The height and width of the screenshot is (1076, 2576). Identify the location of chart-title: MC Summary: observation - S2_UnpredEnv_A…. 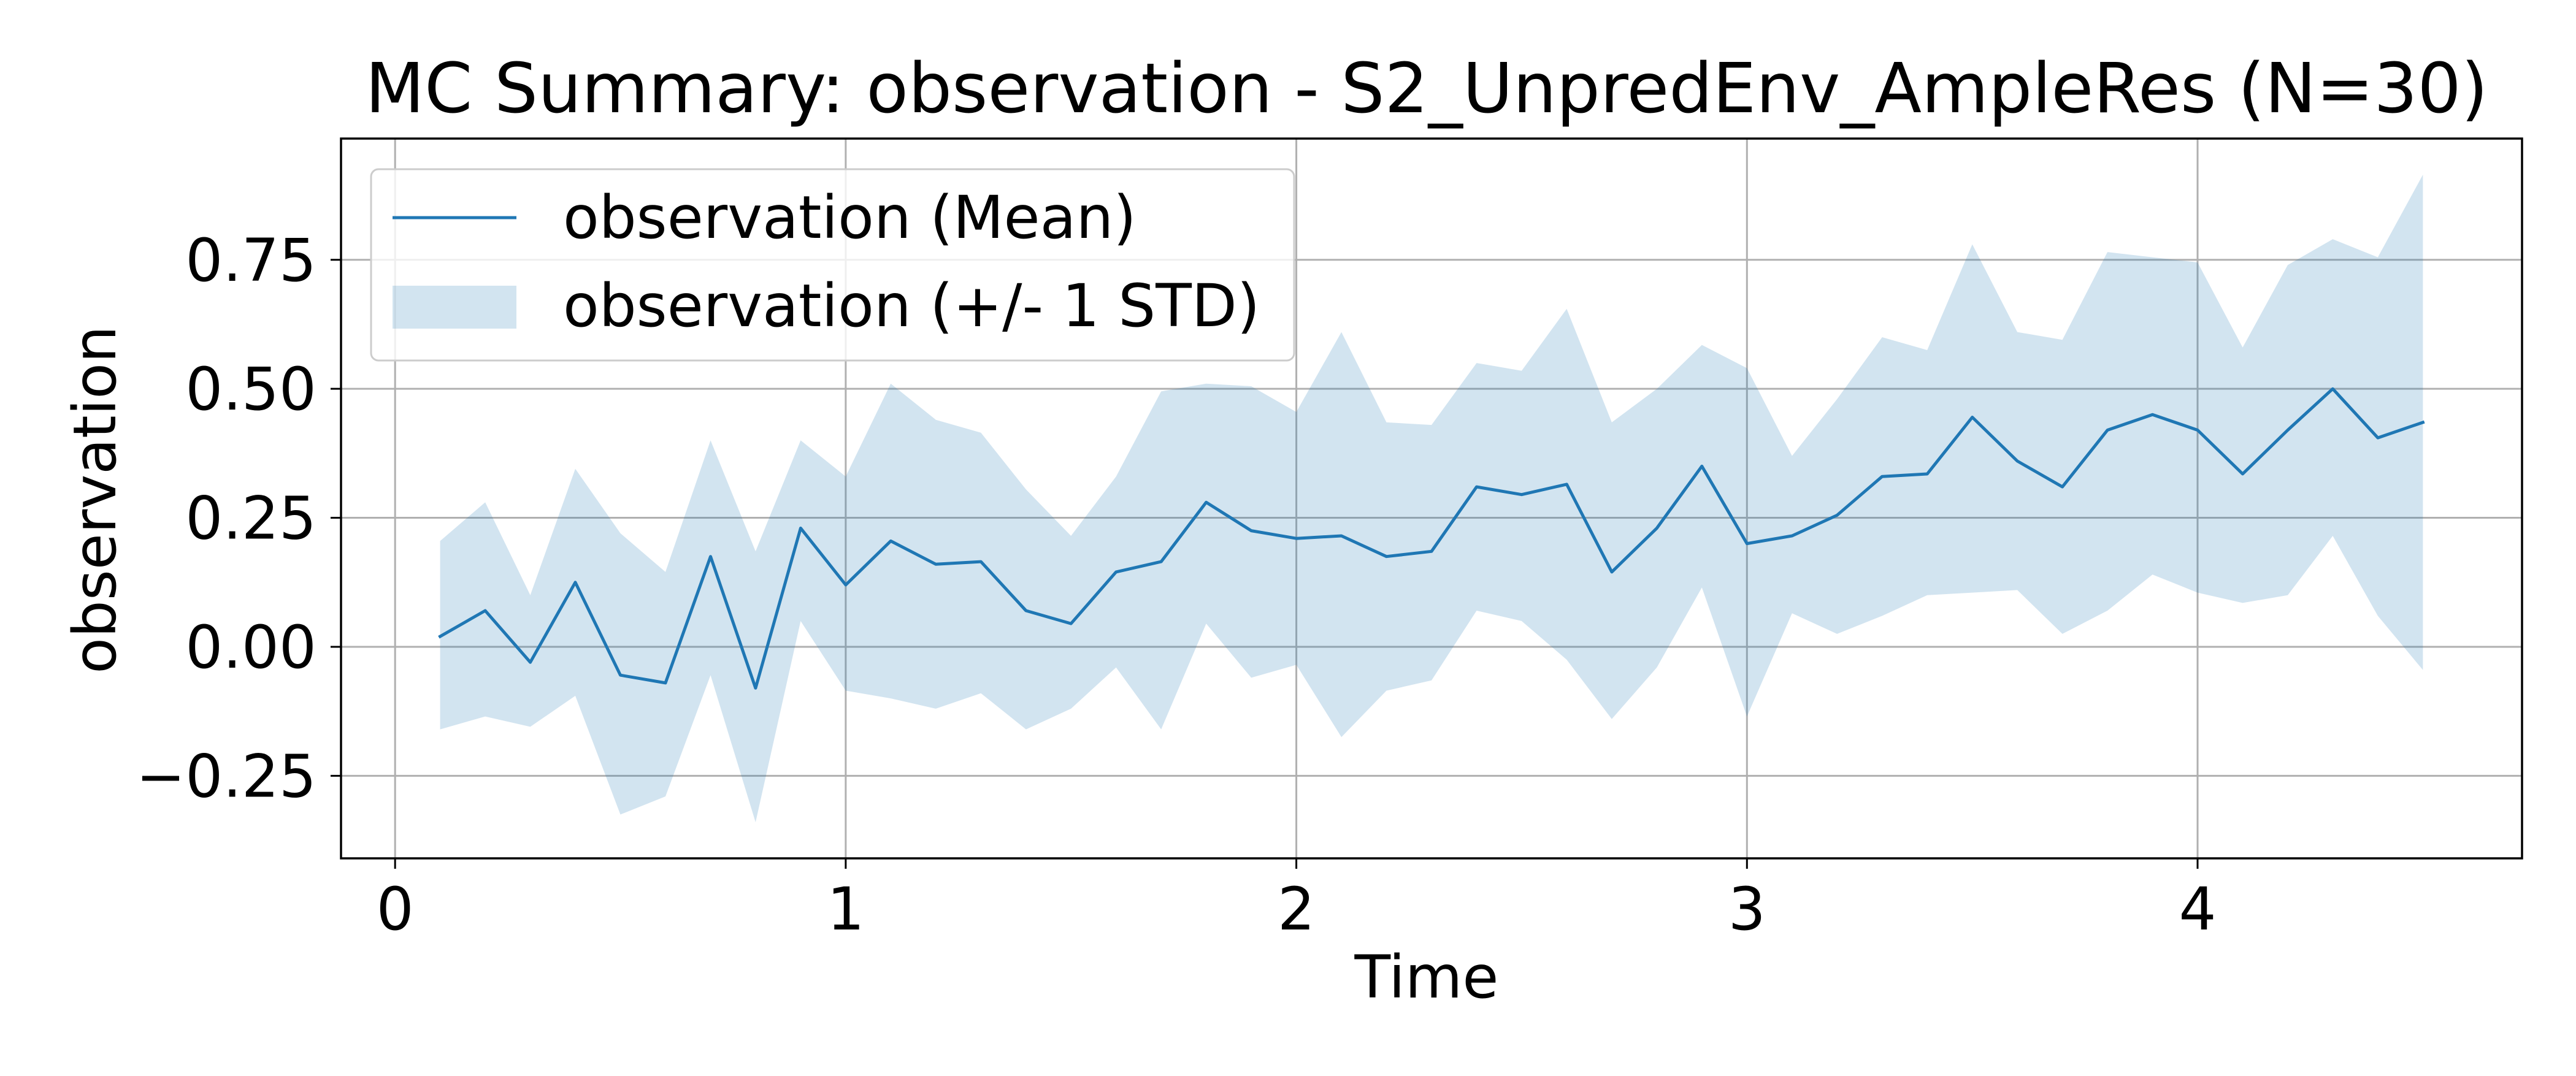
(1427, 89).